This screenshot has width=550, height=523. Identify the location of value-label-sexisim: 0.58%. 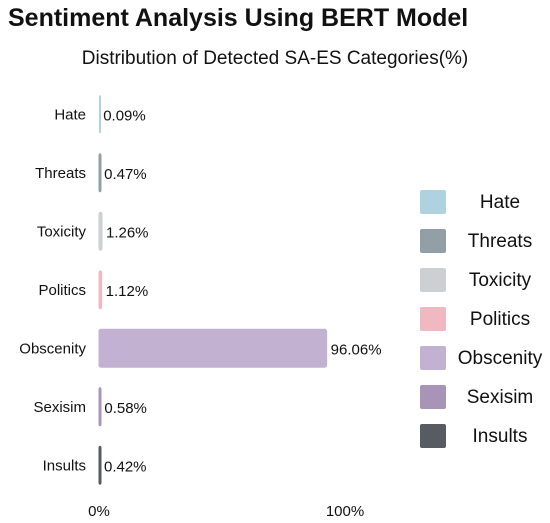
(125, 408).